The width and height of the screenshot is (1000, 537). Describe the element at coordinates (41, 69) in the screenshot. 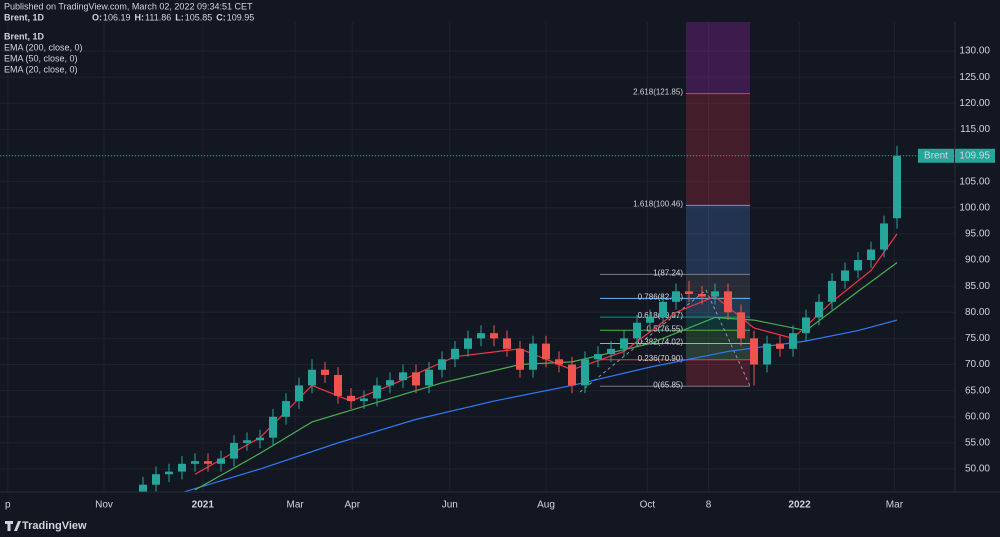

I see `legend-entry: EMA (20, close, 0)` at that location.